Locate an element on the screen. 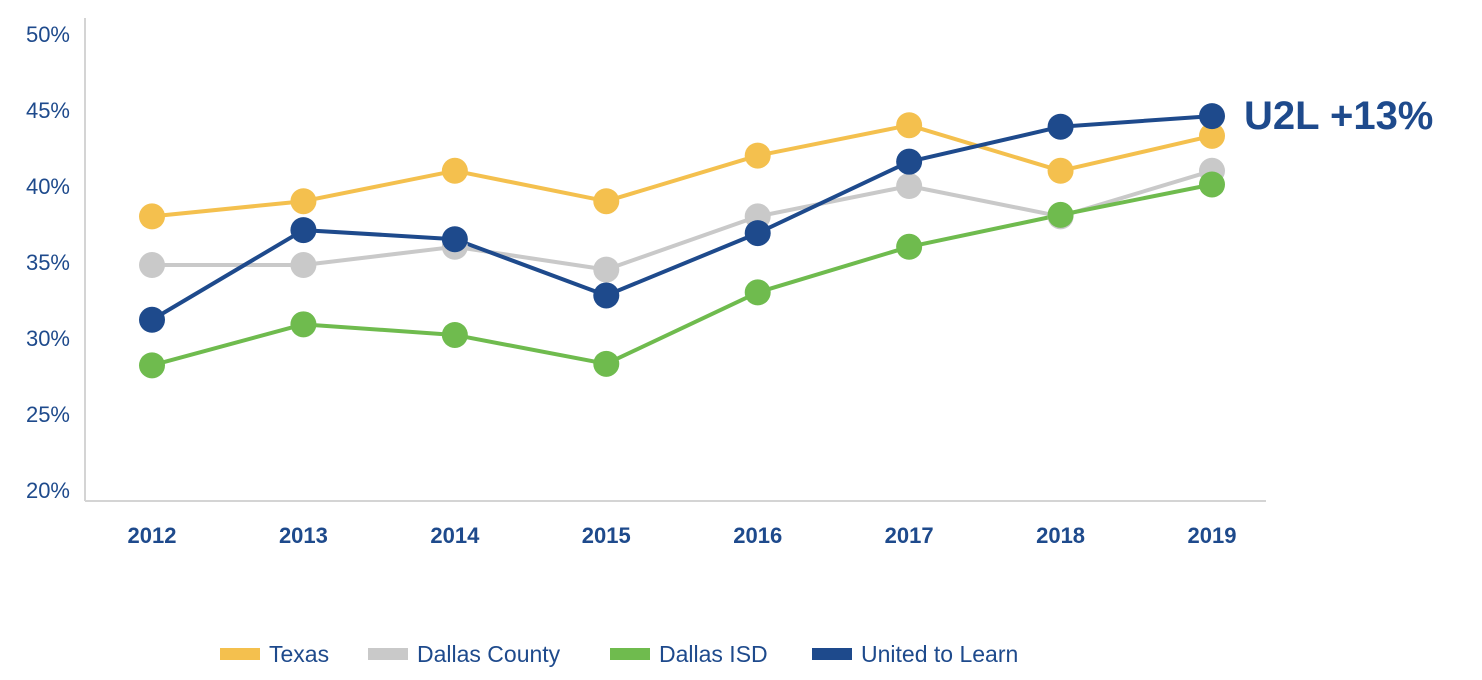 This screenshot has height=680, width=1482. y-tick-label-20-: 20% is located at coordinates (48, 490).